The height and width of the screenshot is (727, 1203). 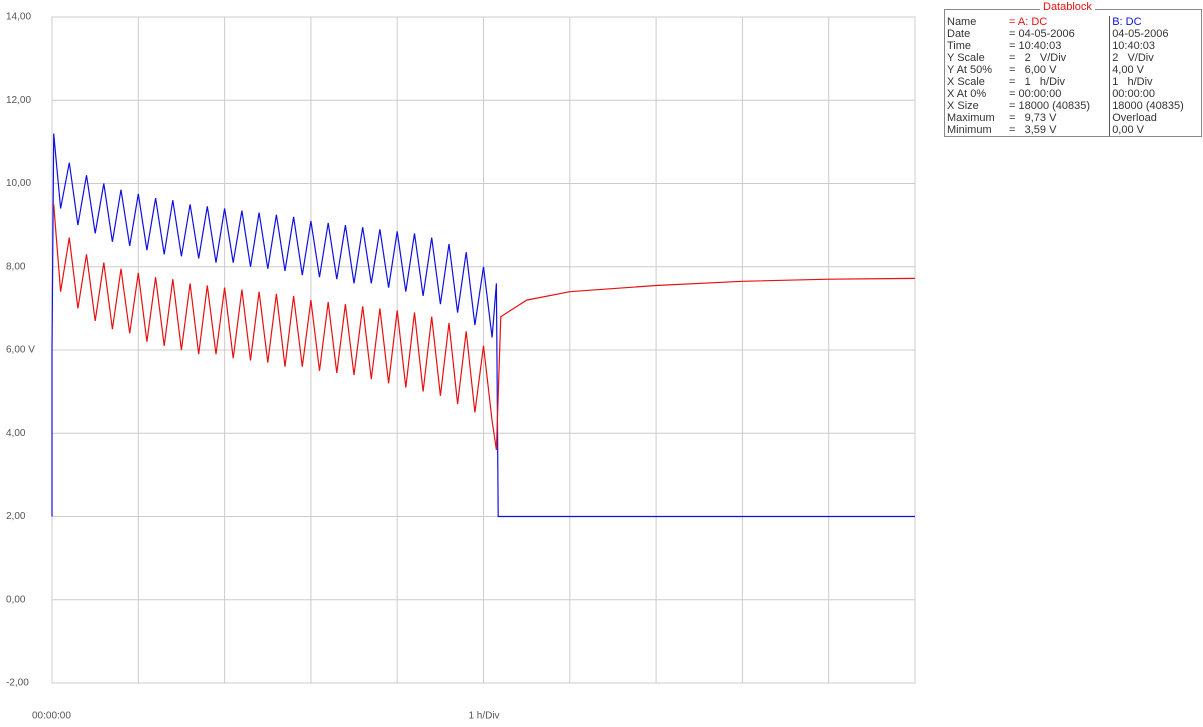 I want to click on cell: Y At 50%, so click(x=970, y=70).